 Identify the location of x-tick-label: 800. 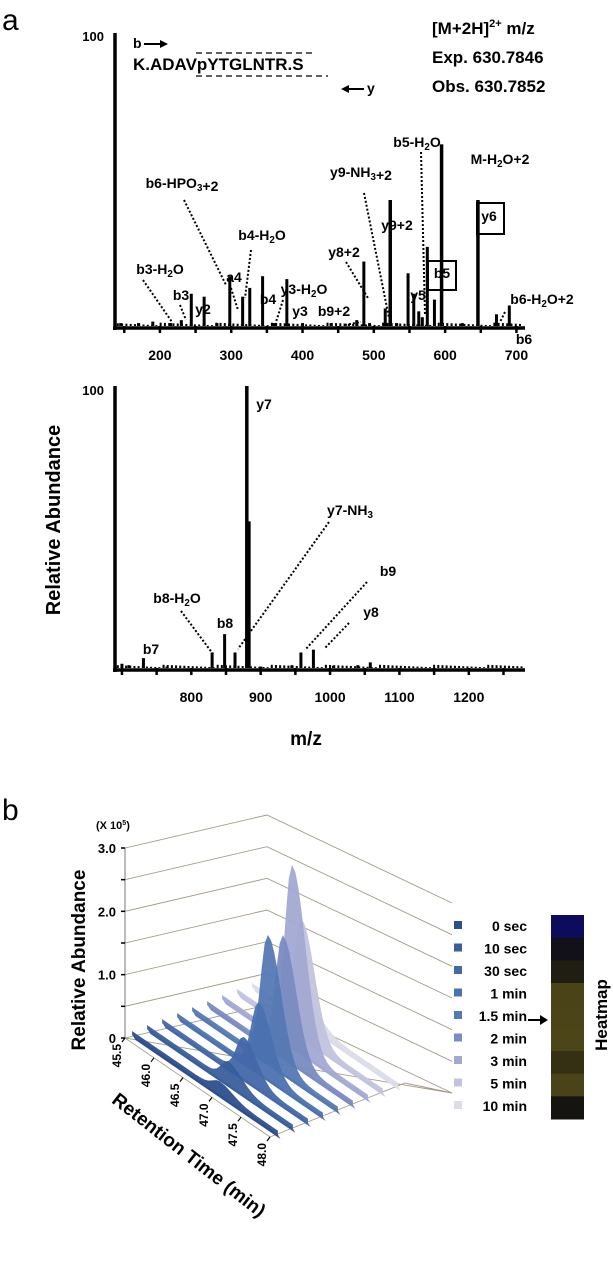
(192, 697).